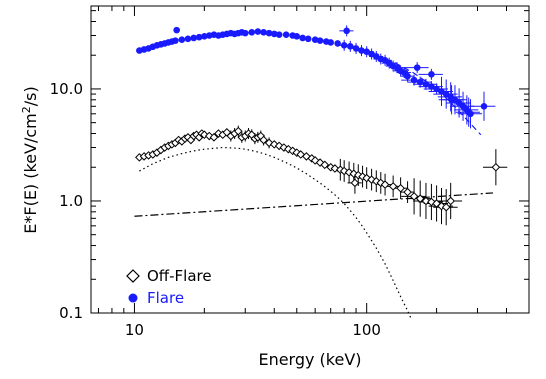  What do you see at coordinates (309, 359) in the screenshot?
I see `x-axis-label: Energy (keV)` at bounding box center [309, 359].